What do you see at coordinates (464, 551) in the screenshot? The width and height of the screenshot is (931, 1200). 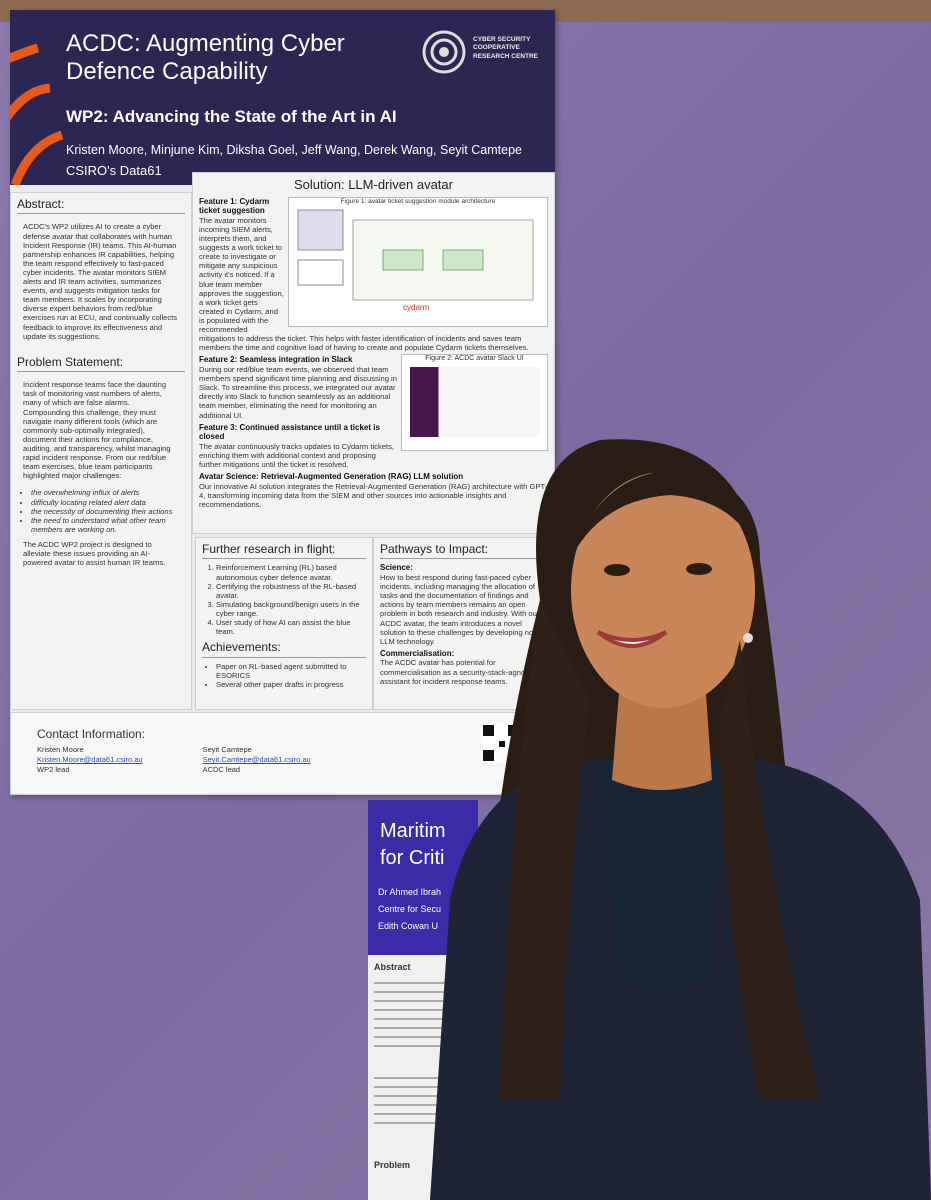 I see `pathways-heading: Pathways to Impact:` at bounding box center [464, 551].